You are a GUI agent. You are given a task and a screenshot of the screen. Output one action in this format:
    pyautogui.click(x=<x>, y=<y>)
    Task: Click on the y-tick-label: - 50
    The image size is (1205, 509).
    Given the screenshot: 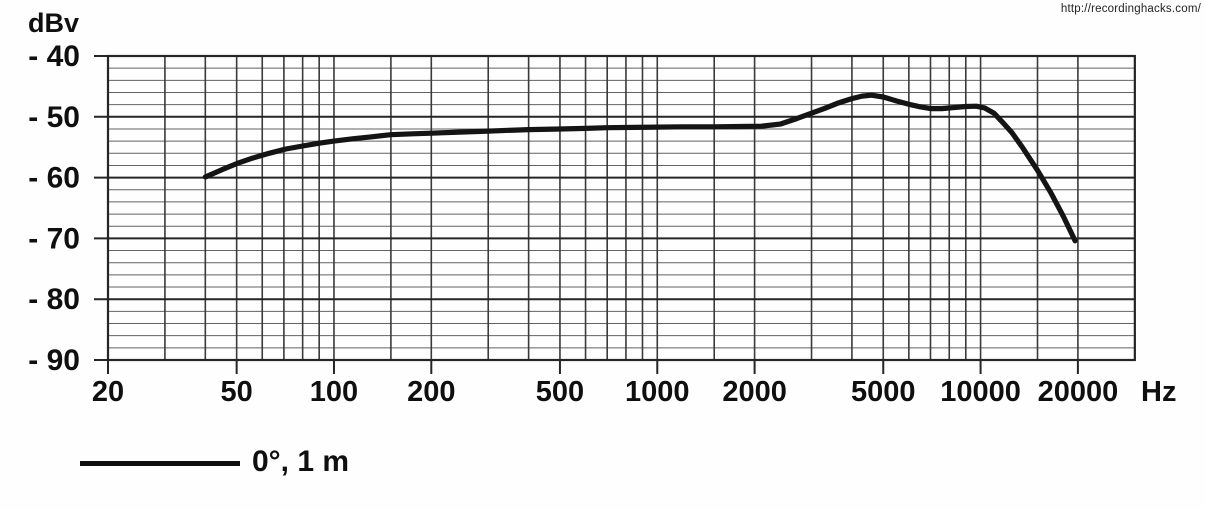 What is the action you would take?
    pyautogui.click(x=54, y=117)
    